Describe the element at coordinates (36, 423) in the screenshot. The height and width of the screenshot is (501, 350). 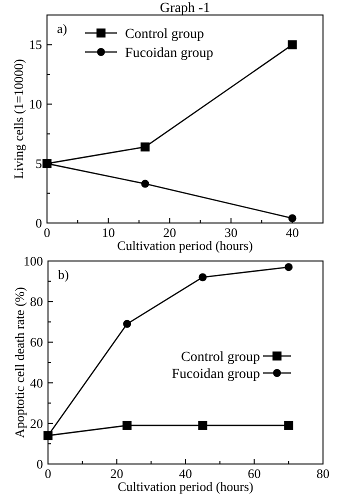
I see `y-tick-label: 20` at that location.